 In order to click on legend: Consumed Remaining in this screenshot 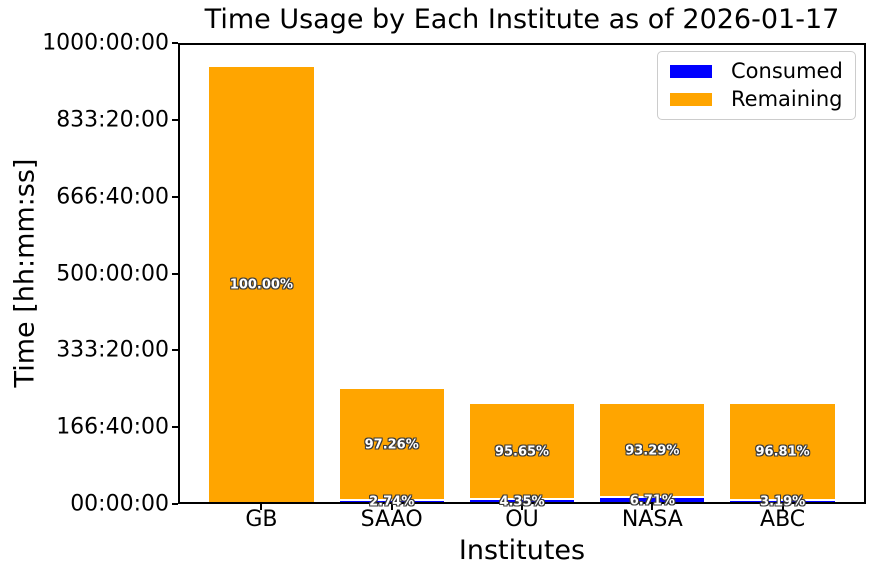, I will do `click(756, 85)`.